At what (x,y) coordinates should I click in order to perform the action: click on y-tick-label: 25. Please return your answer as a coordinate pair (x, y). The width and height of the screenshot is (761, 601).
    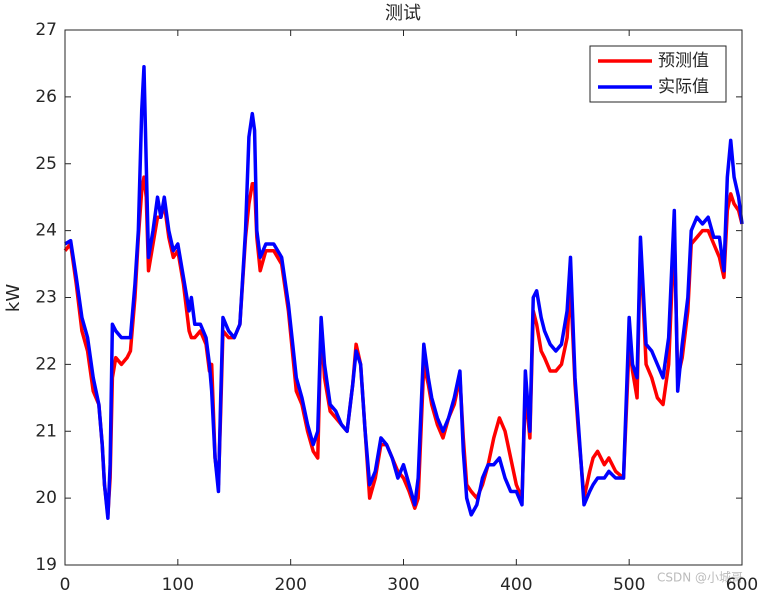
    Looking at the image, I should click on (46, 164).